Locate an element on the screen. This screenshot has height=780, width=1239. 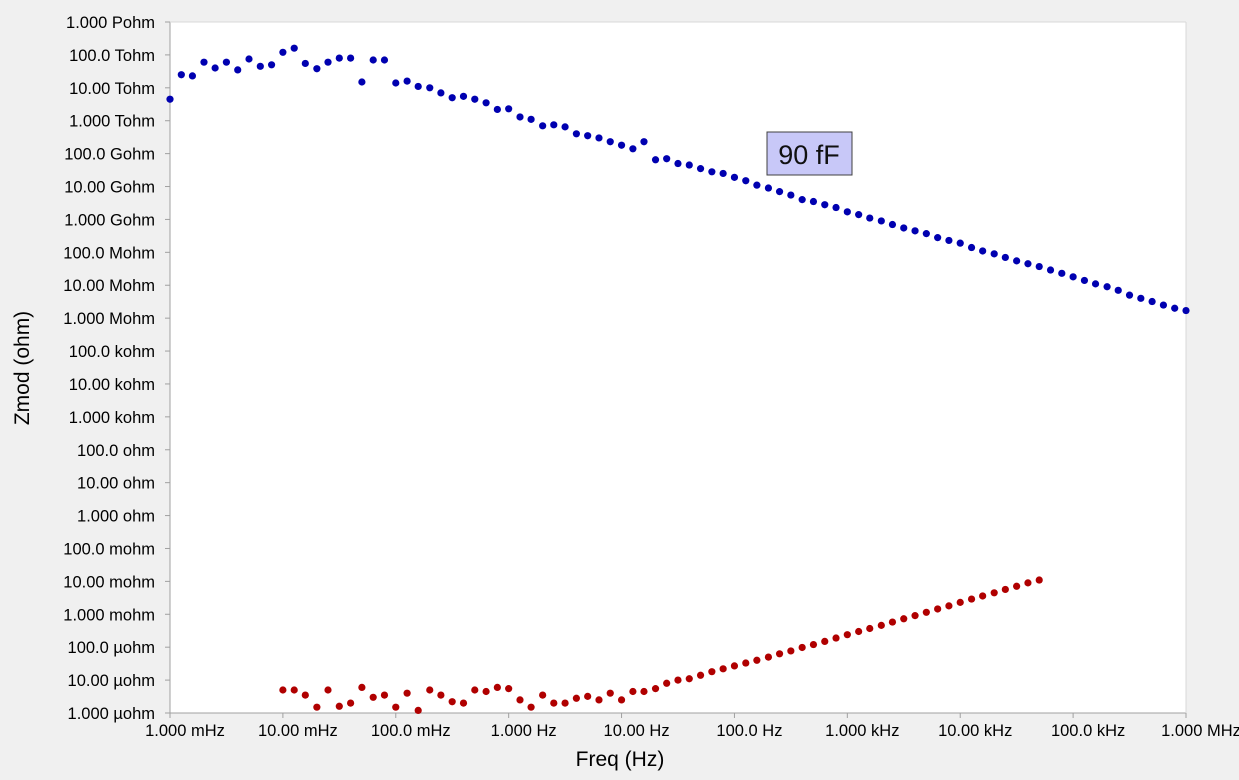
x-tick-label: 10.00 mHz is located at coordinates (298, 731).